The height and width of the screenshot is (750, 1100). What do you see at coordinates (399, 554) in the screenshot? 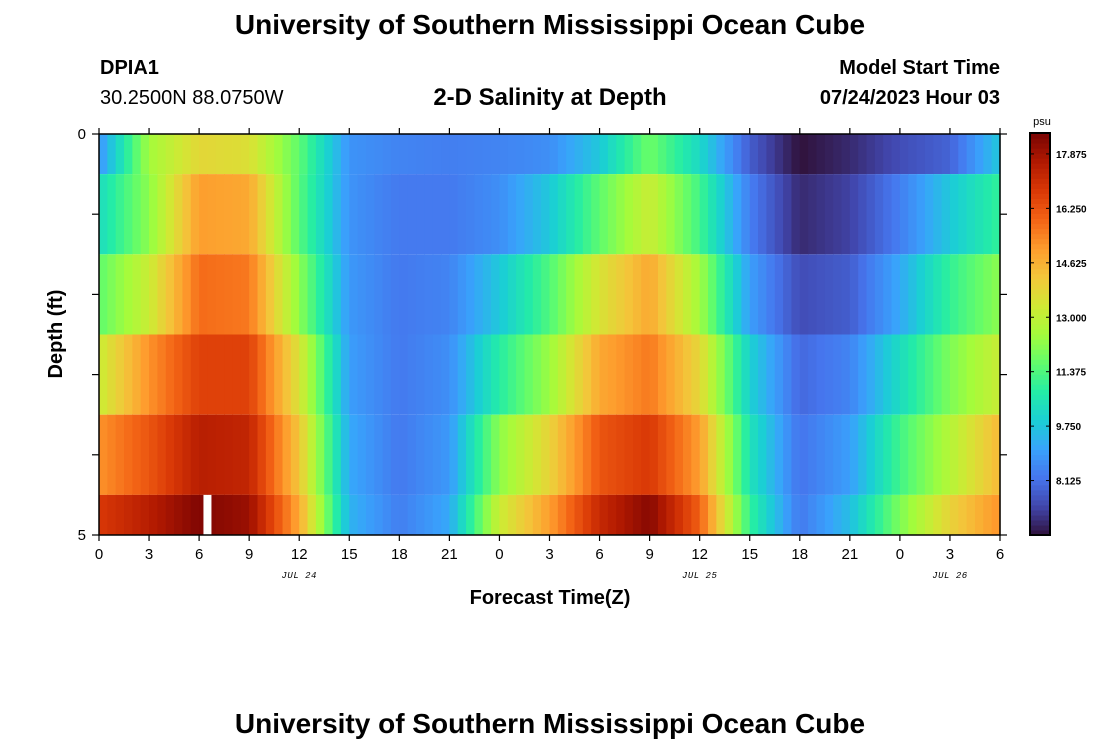
I see `x-tick-label: 18` at bounding box center [399, 554].